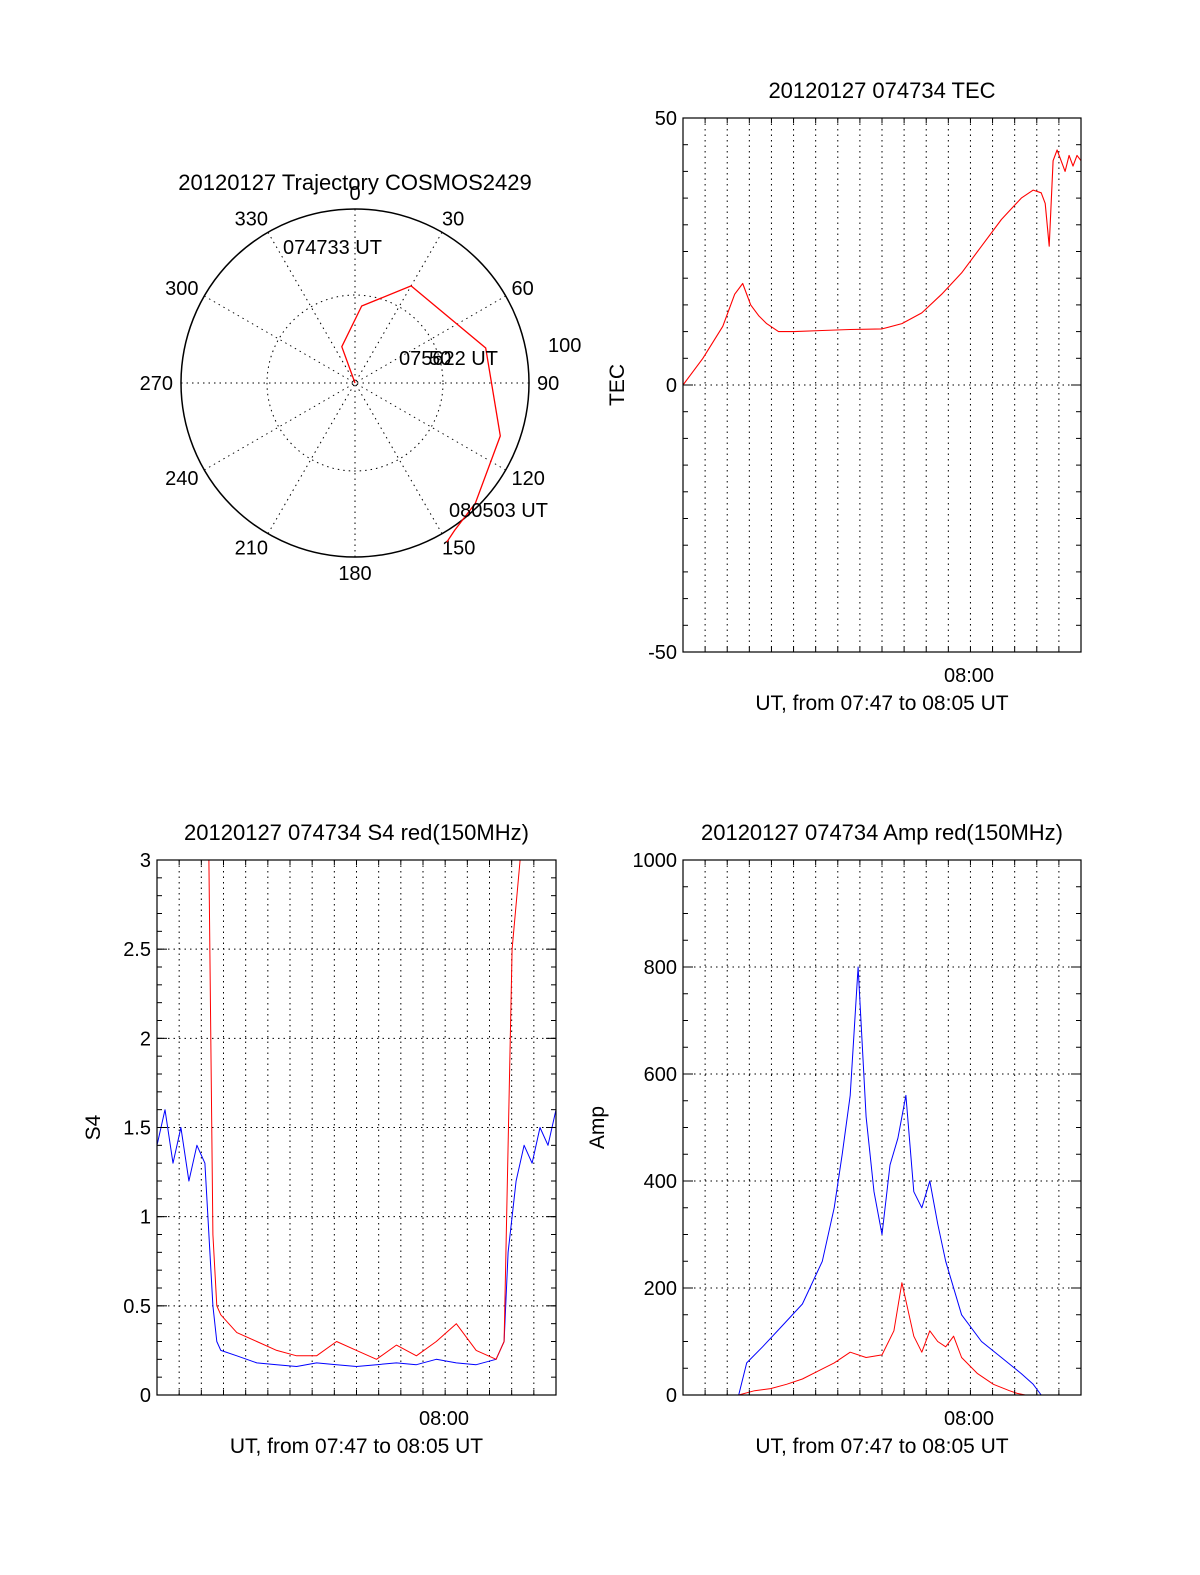 The image size is (1200, 1575). What do you see at coordinates (181, 289) in the screenshot?
I see `azimuth-label: 300` at bounding box center [181, 289].